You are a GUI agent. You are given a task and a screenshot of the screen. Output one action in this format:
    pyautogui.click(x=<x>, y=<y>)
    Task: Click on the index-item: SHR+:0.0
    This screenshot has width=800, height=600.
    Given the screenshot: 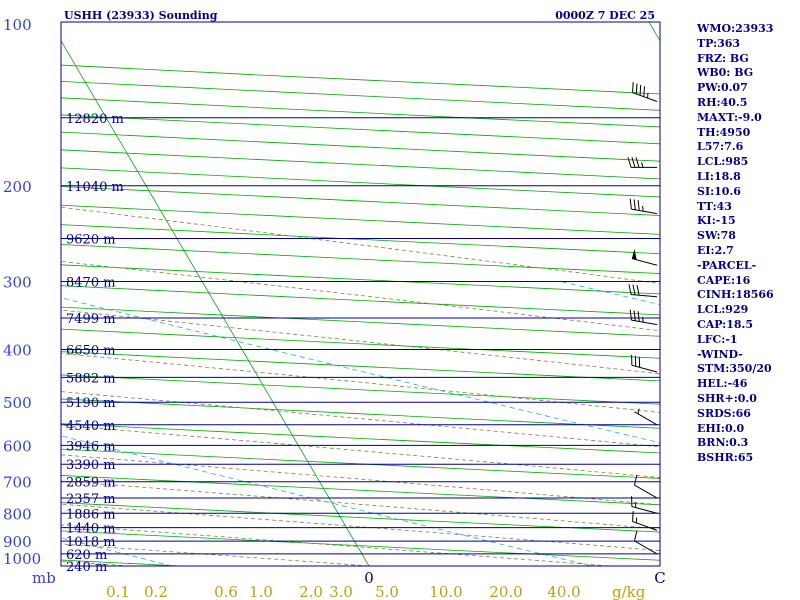 What is the action you would take?
    pyautogui.click(x=727, y=398)
    